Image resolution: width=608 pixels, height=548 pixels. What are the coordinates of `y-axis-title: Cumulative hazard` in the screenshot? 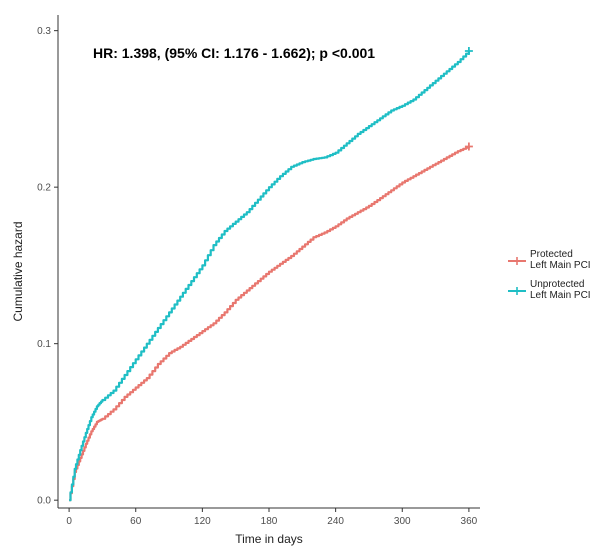 It's located at (18, 271).